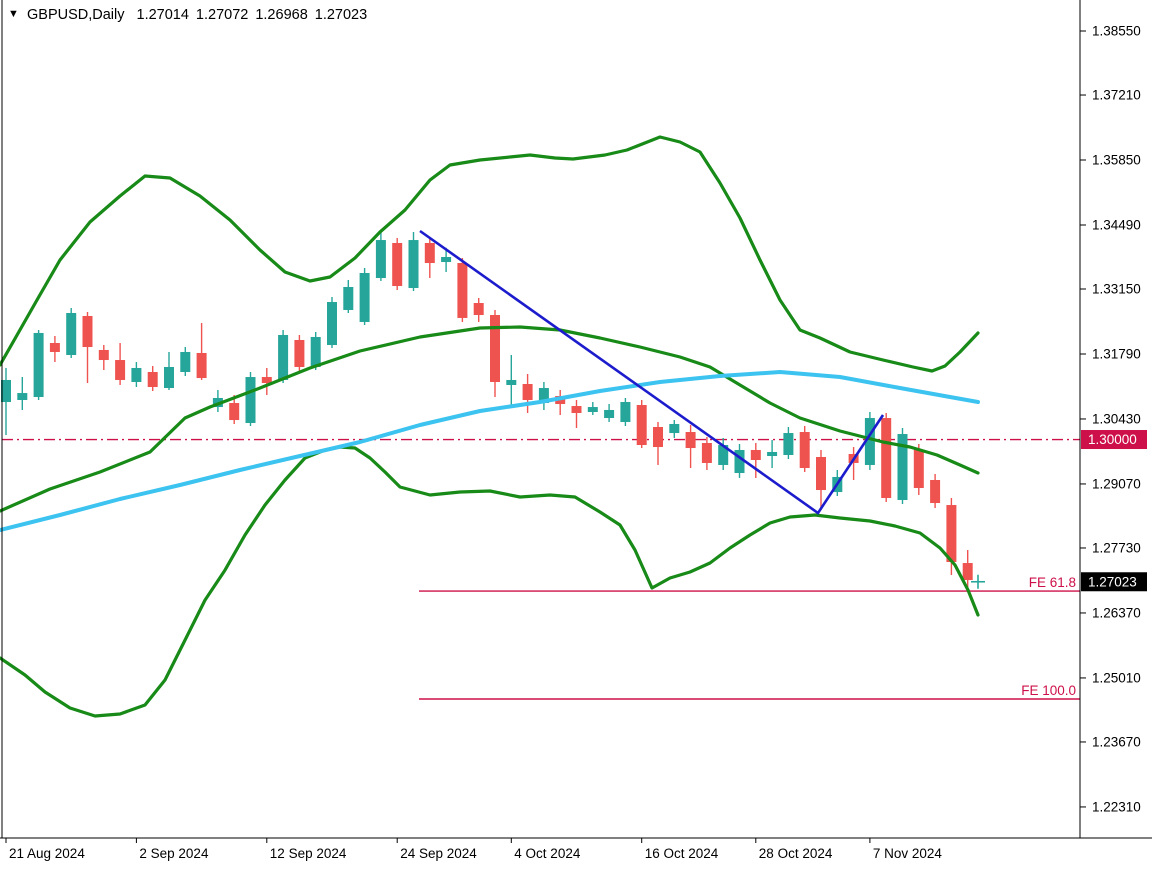 This screenshot has width=1152, height=870. Describe the element at coordinates (1116, 289) in the screenshot. I see `y-axis-label: 1.33150` at that location.